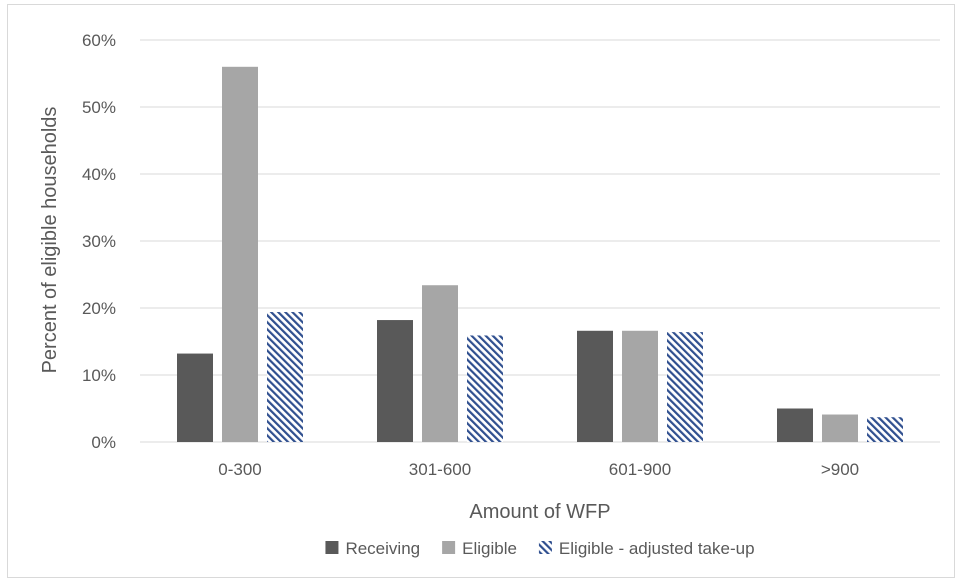 The width and height of the screenshot is (957, 580). I want to click on y-tick-label: 60%, so click(99, 40).